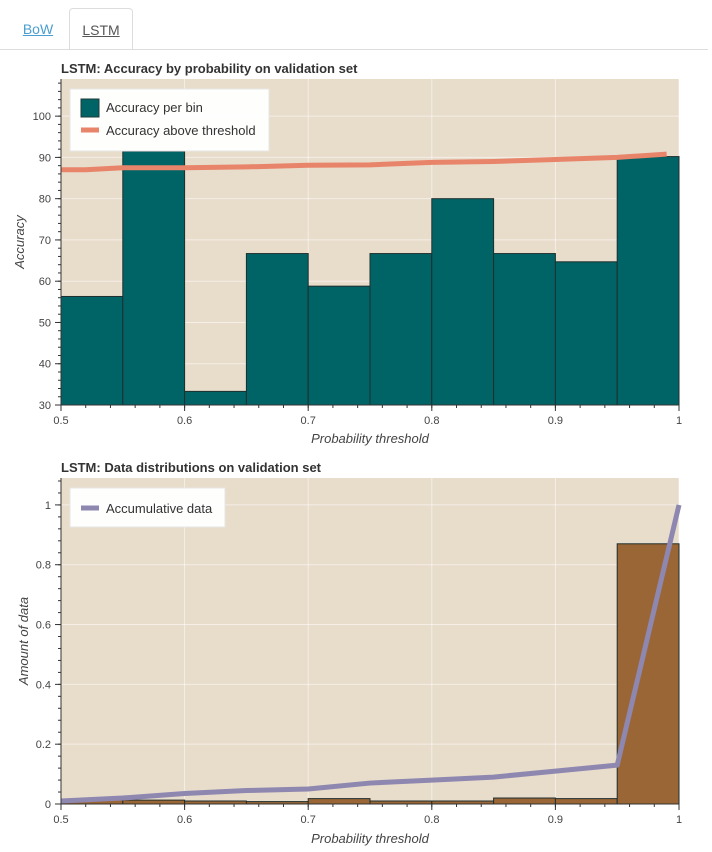 The width and height of the screenshot is (712, 852). What do you see at coordinates (354, 49) in the screenshot?
I see `tab-divider` at bounding box center [354, 49].